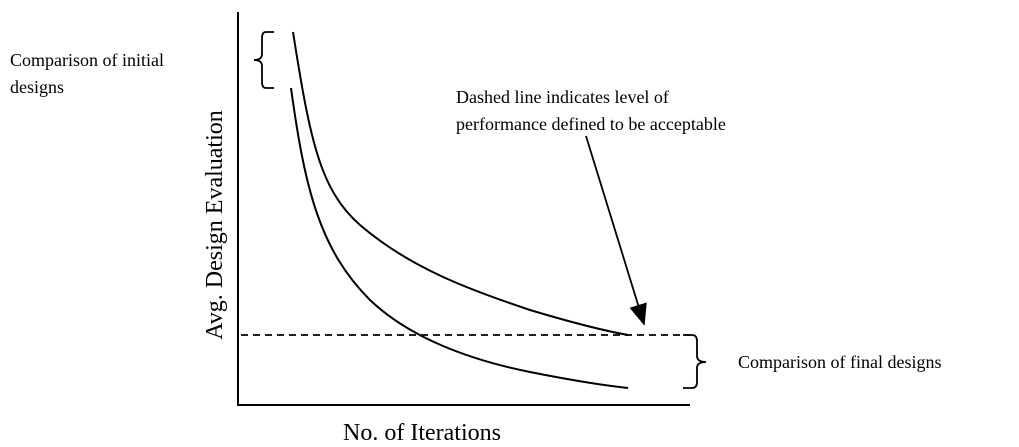 This screenshot has width=1019, height=447. Describe the element at coordinates (422, 433) in the screenshot. I see `x-axis-label: No. of Iterations` at that location.